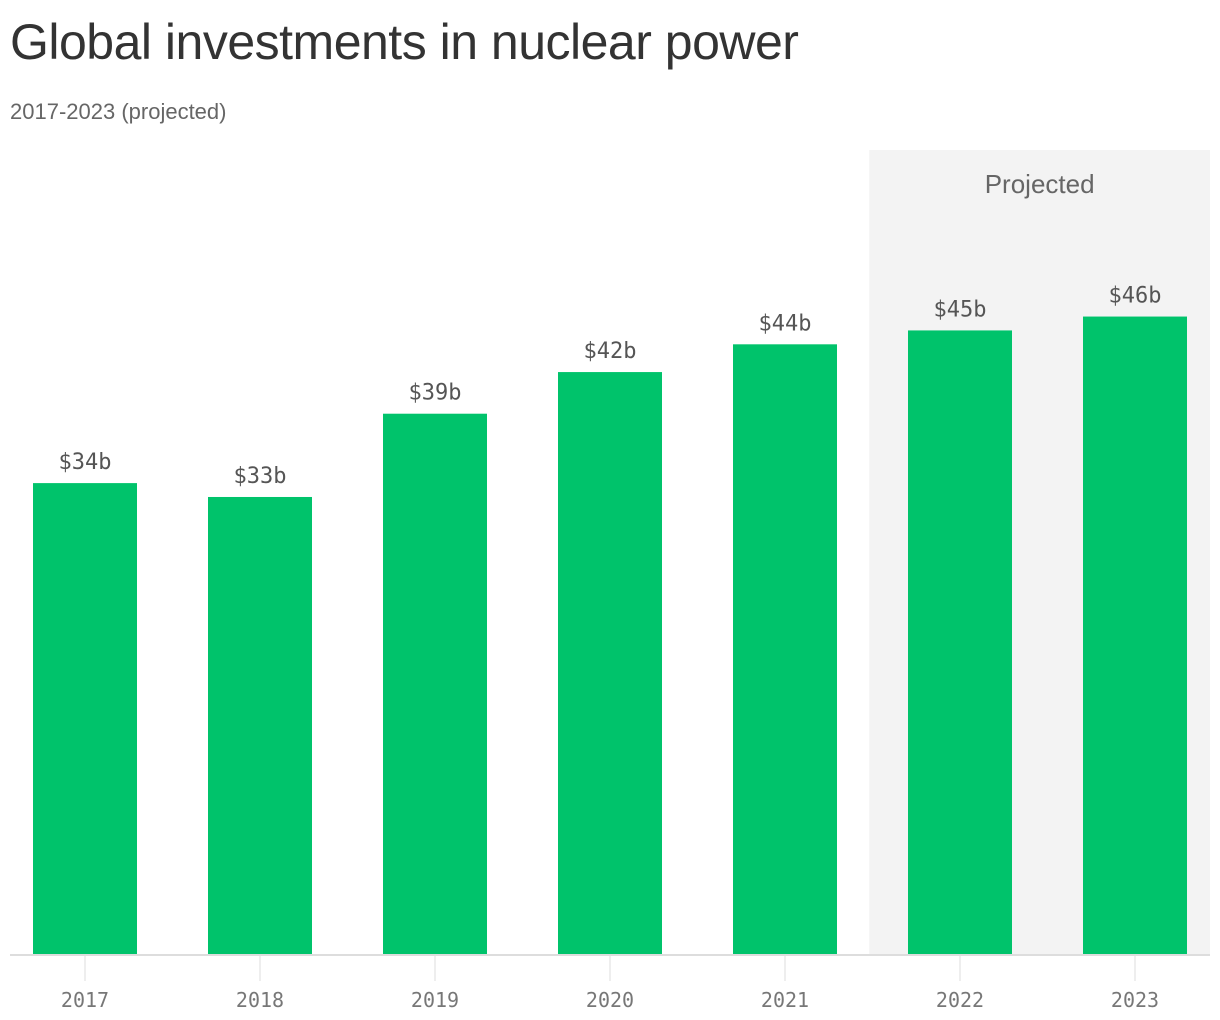 The width and height of the screenshot is (1220, 1020). Describe the element at coordinates (785, 323) in the screenshot. I see `bar-value-label-2021: $44b` at that location.